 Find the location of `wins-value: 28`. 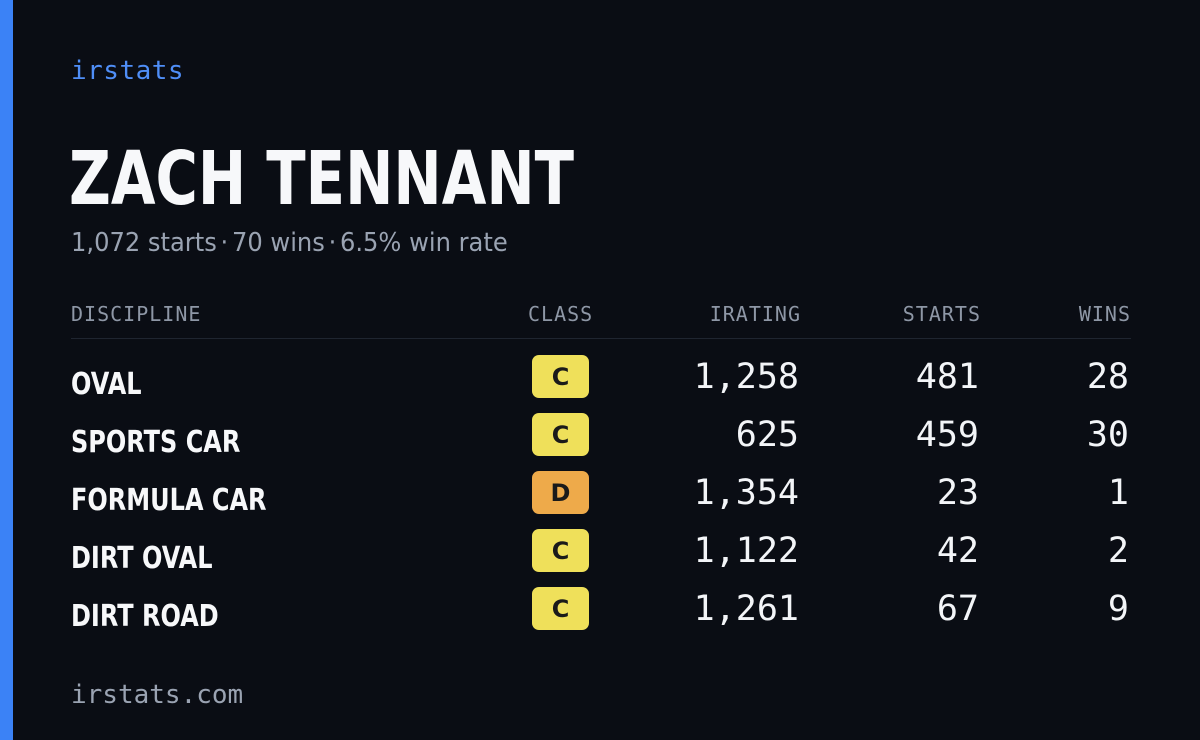

wins-value: 28 is located at coordinates (1107, 377).